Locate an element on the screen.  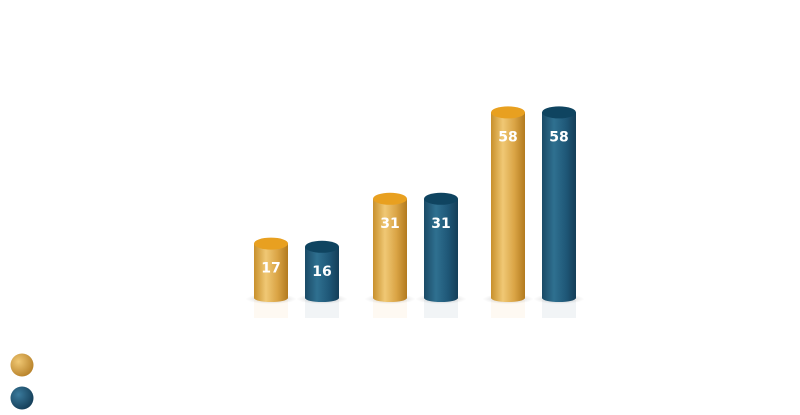
bar: 17 is located at coordinates (271, 277).